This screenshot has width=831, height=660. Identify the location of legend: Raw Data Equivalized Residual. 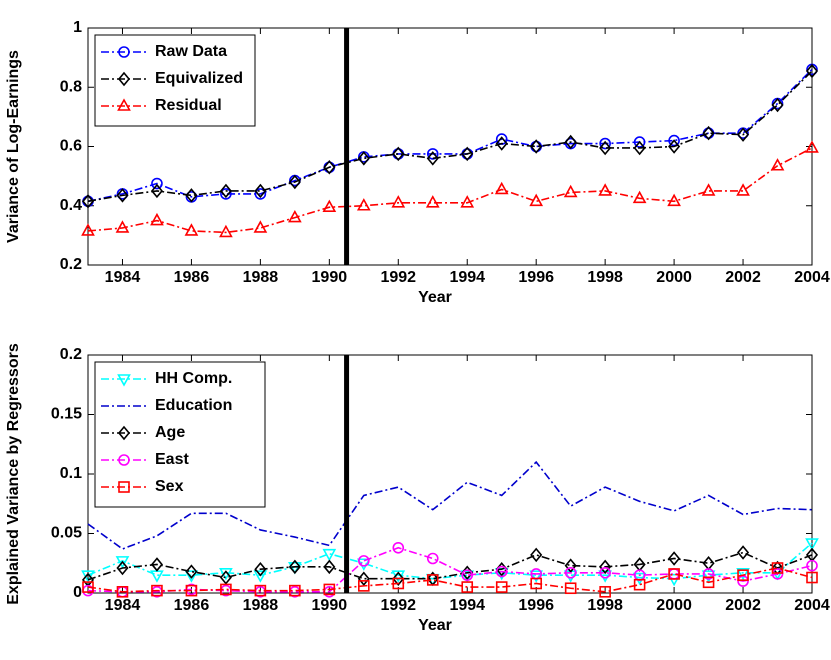
(175, 80).